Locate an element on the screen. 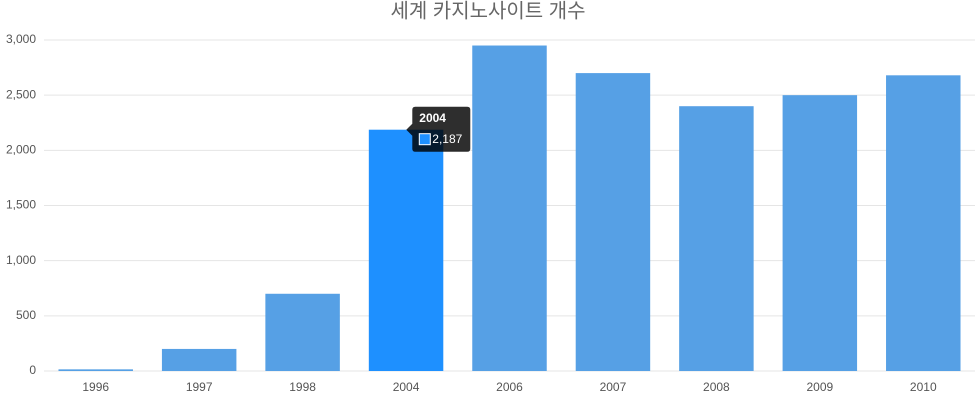 Image resolution: width=975 pixels, height=400 pixels. chart-title: 세계 카지노사이트 개수 is located at coordinates (487, 11).